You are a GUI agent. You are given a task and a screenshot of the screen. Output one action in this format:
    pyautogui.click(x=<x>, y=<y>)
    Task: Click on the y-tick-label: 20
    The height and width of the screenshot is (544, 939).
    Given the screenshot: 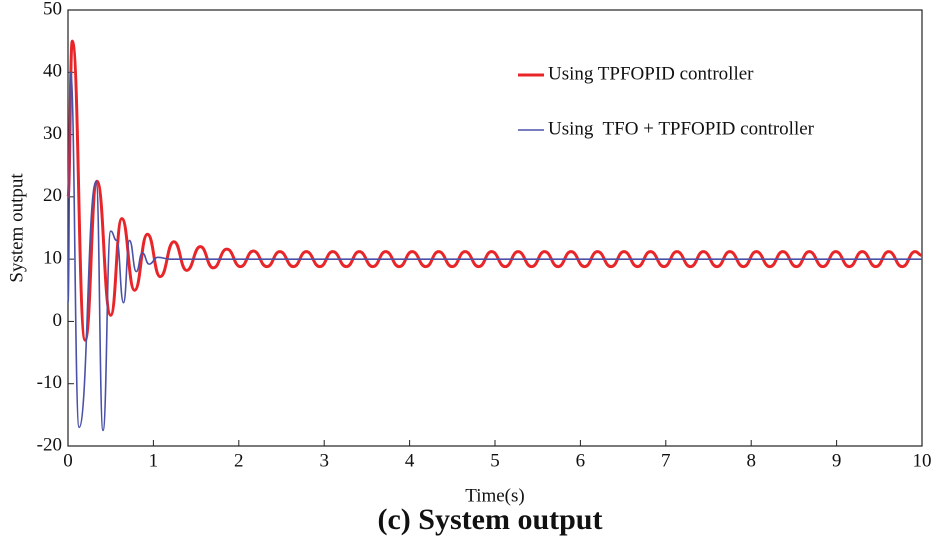 What is the action you would take?
    pyautogui.click(x=52, y=195)
    